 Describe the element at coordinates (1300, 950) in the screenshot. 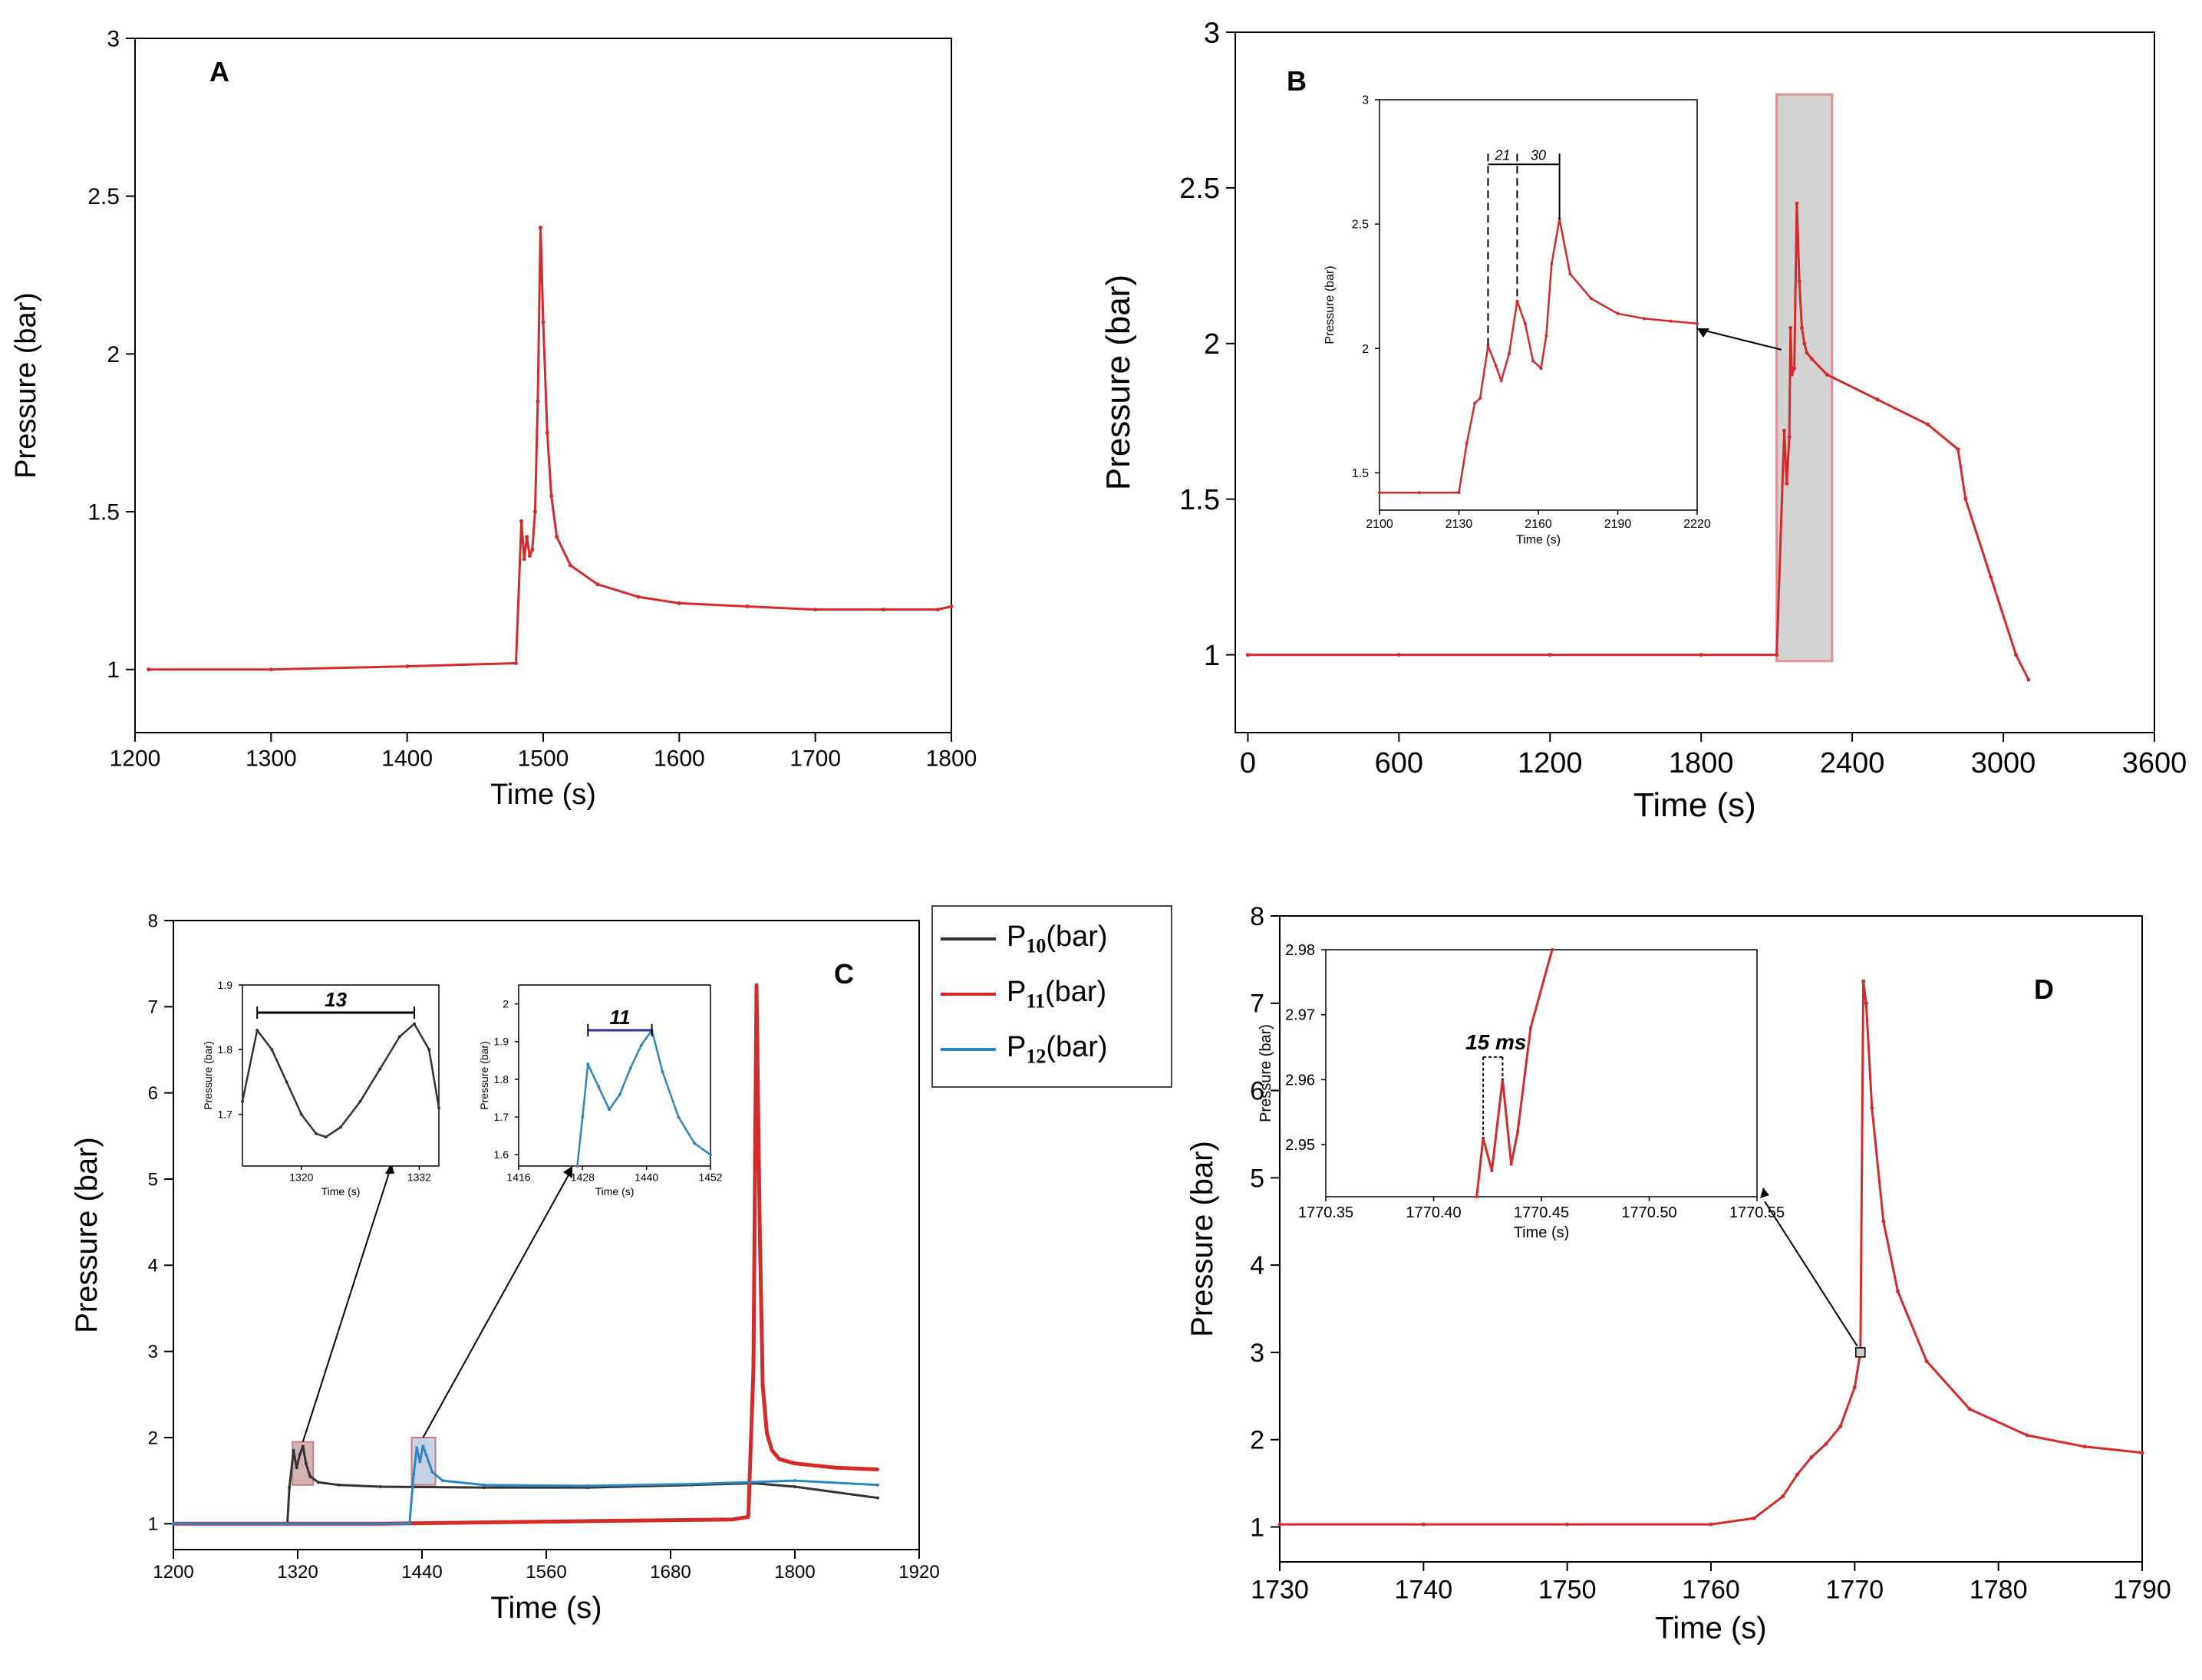

I see `y-tick-label: 2.98` at that location.